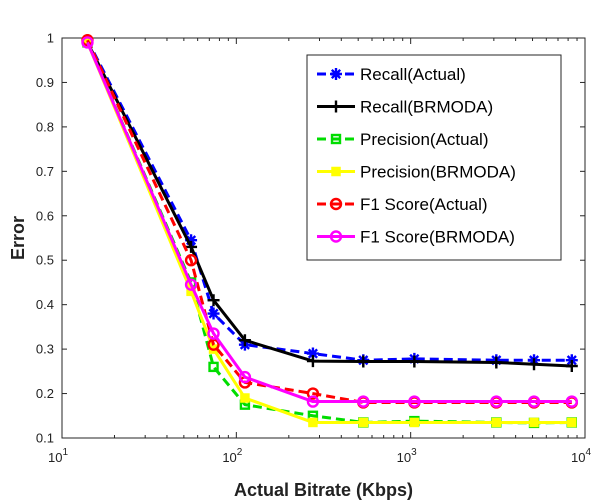  What do you see at coordinates (45, 171) in the screenshot?
I see `y-tick-label: 0.7` at bounding box center [45, 171].